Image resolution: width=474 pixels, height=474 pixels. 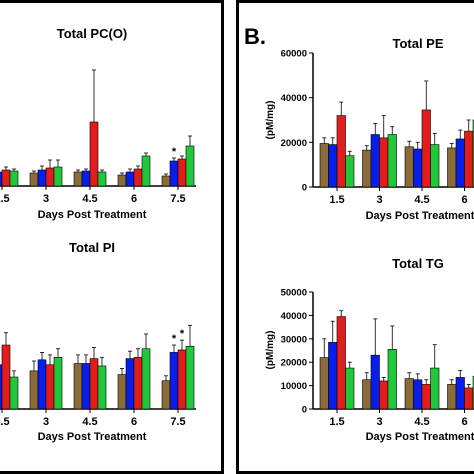 What do you see at coordinates (255, 36) in the screenshot?
I see `panel-letter-b: B.` at bounding box center [255, 36].